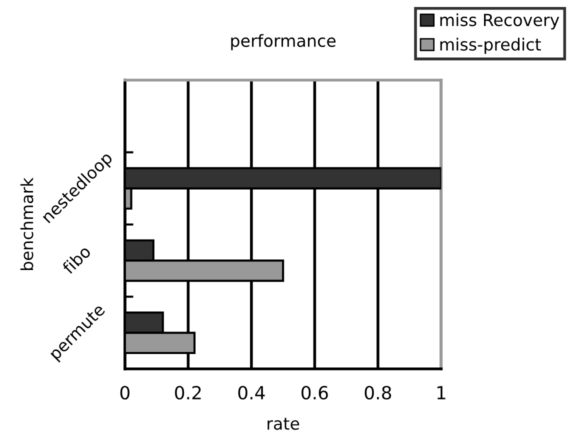 The width and height of the screenshot is (573, 445). Describe the element at coordinates (188, 393) in the screenshot. I see `x-tick-label: 0.2` at that location.